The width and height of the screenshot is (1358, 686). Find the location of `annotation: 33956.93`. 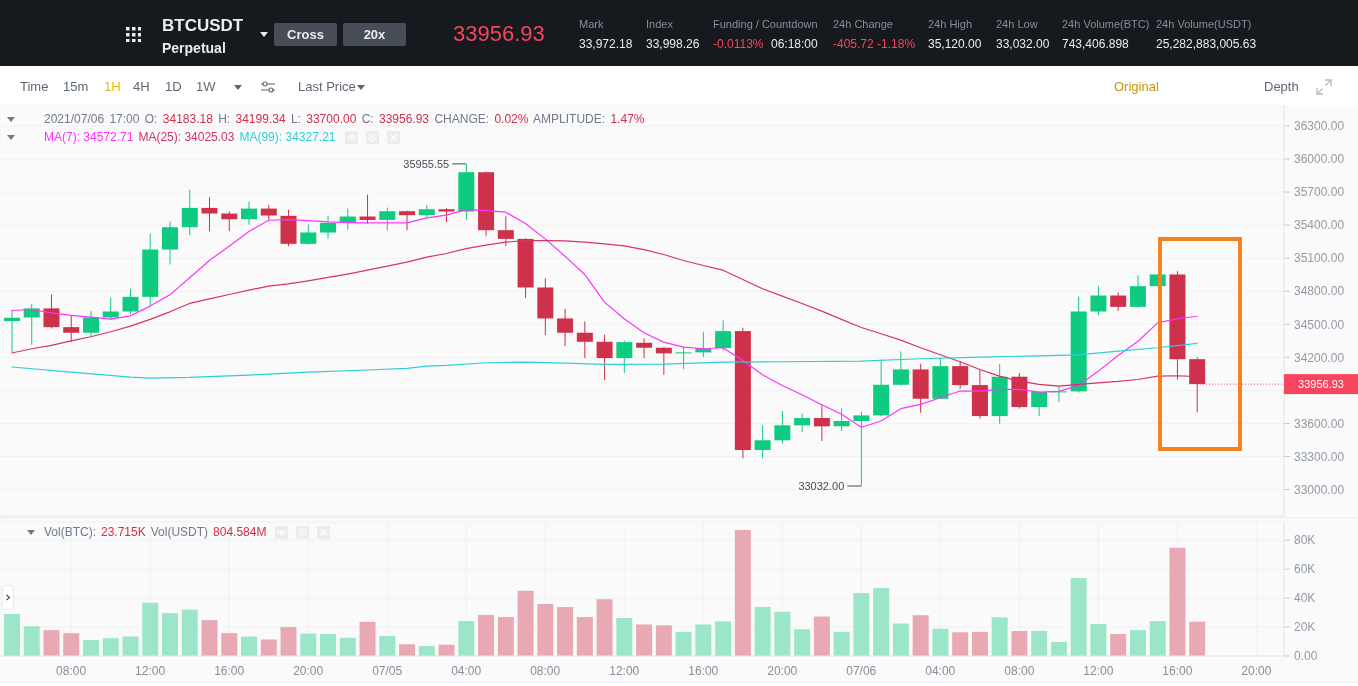

annotation: 33956.93 is located at coordinates (1321, 384).